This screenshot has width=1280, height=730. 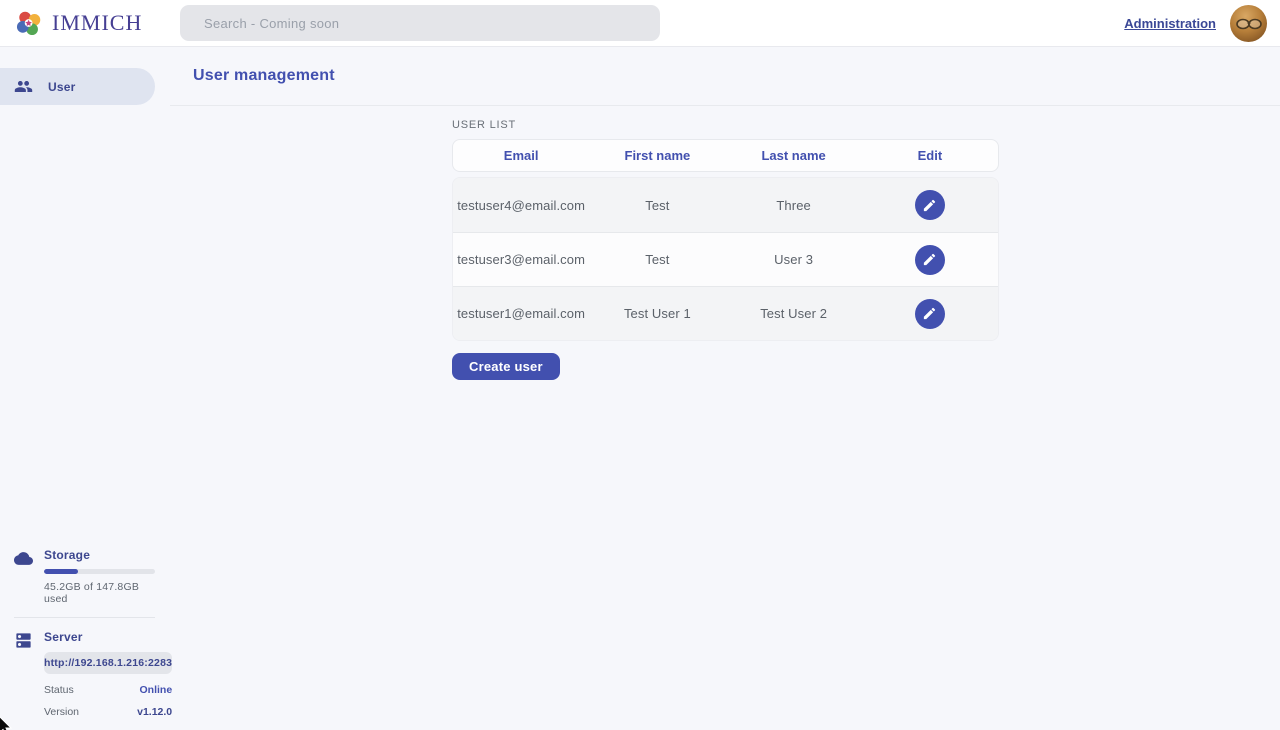 I want to click on cell-email: testuser1@email.com, so click(x=521, y=313).